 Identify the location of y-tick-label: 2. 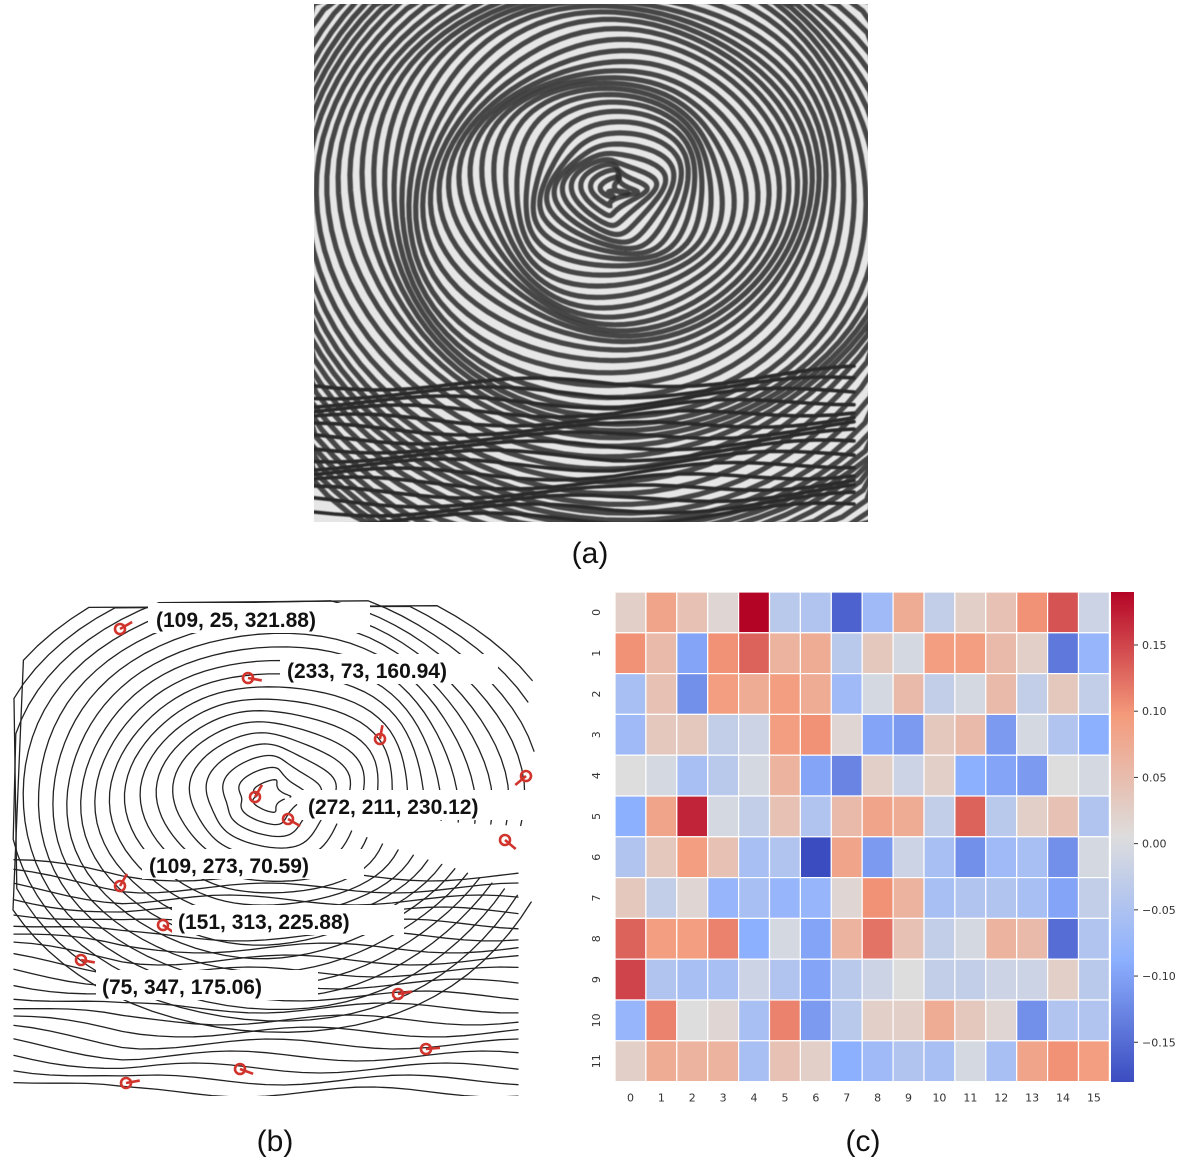
(596, 694).